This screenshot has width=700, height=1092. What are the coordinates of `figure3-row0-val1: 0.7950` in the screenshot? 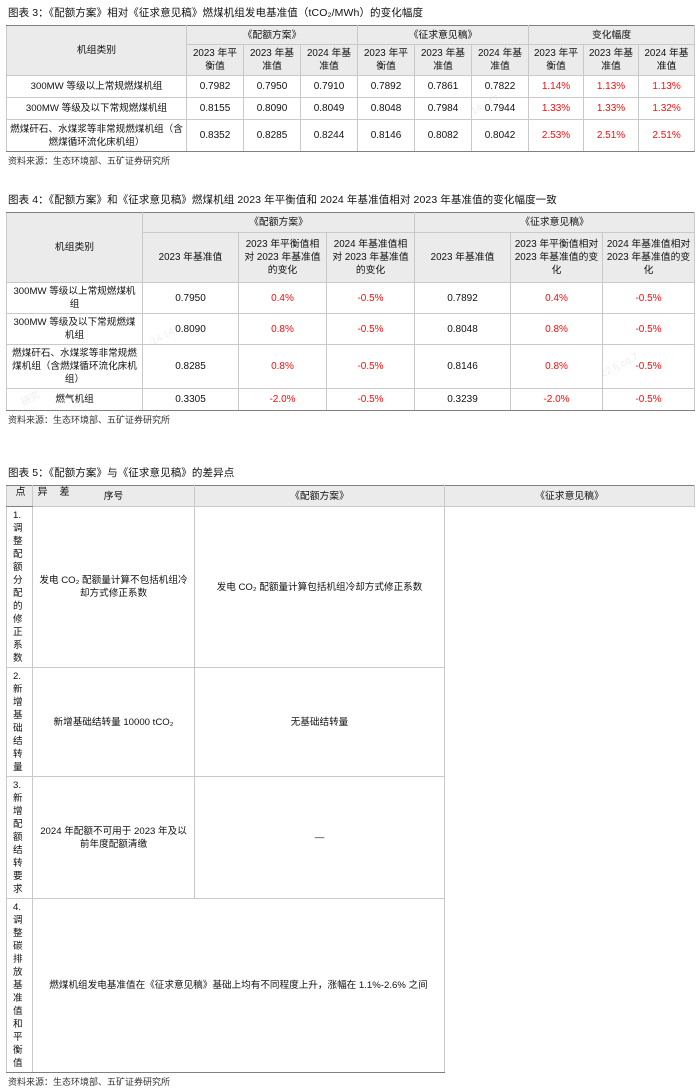 It's located at (272, 86).